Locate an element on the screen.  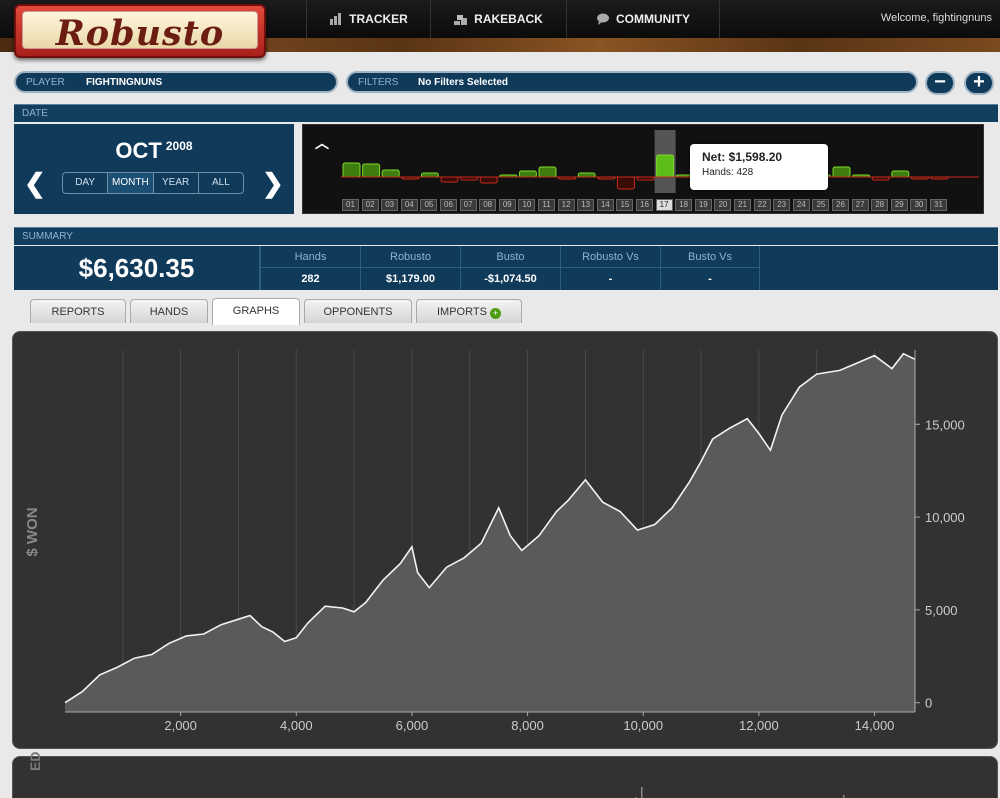
summary-busto-value: -$1,074.50 is located at coordinates (510, 279).